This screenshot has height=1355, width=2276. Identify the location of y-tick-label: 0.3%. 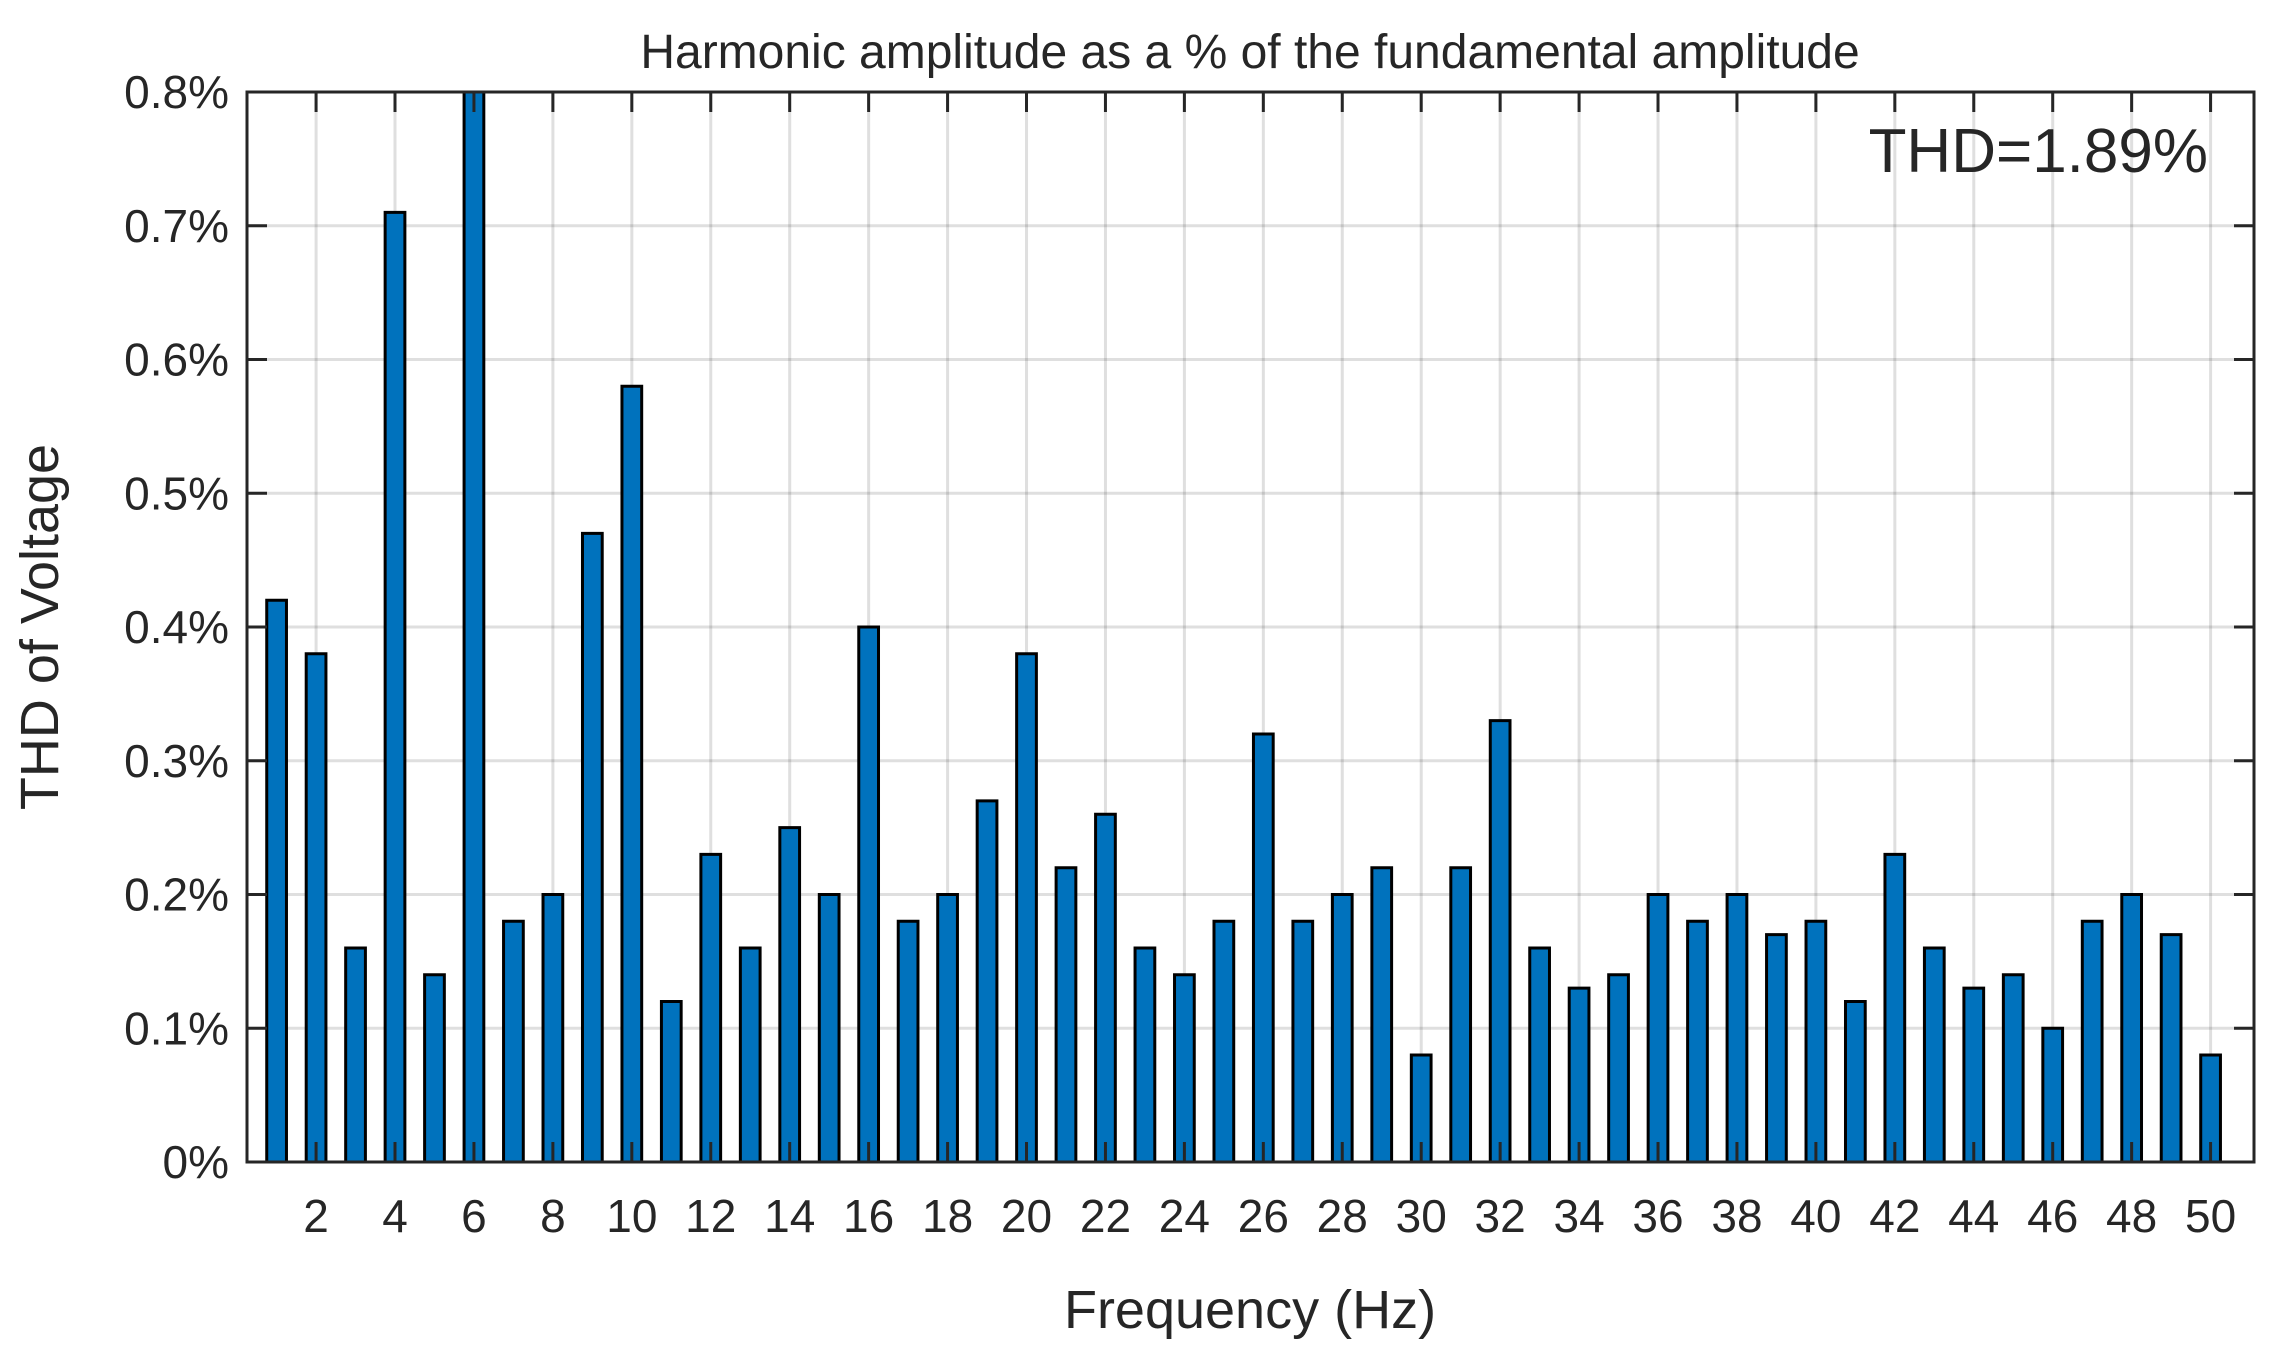
(176, 761).